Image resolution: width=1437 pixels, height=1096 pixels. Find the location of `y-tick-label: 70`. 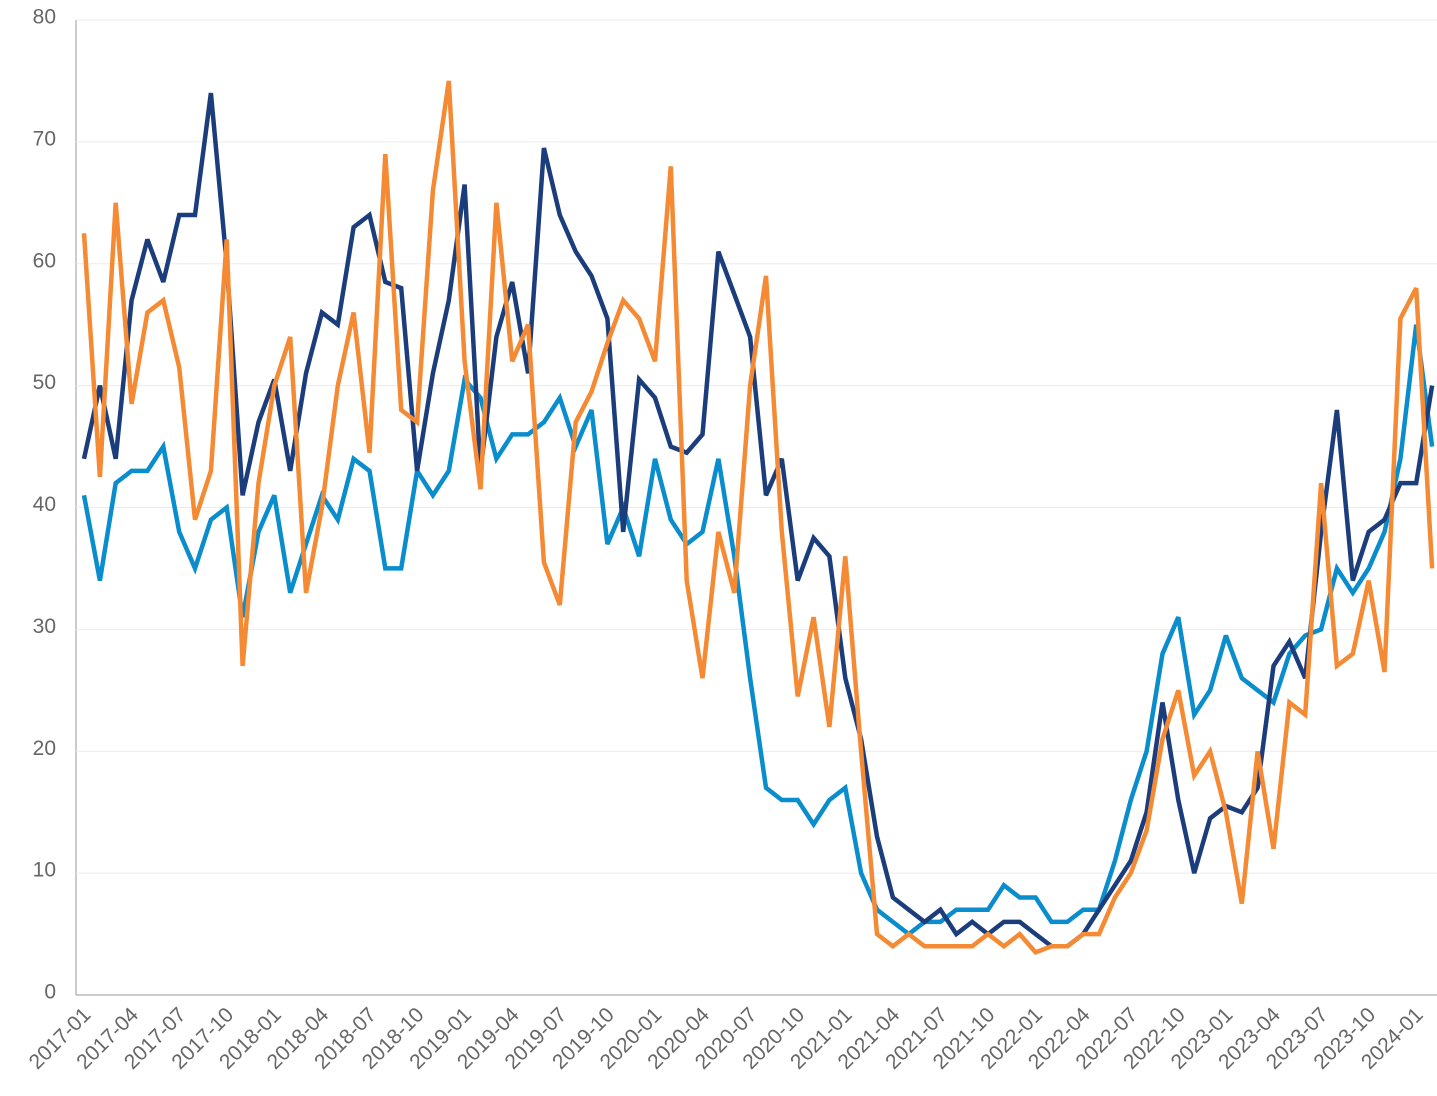

y-tick-label: 70 is located at coordinates (44, 138).